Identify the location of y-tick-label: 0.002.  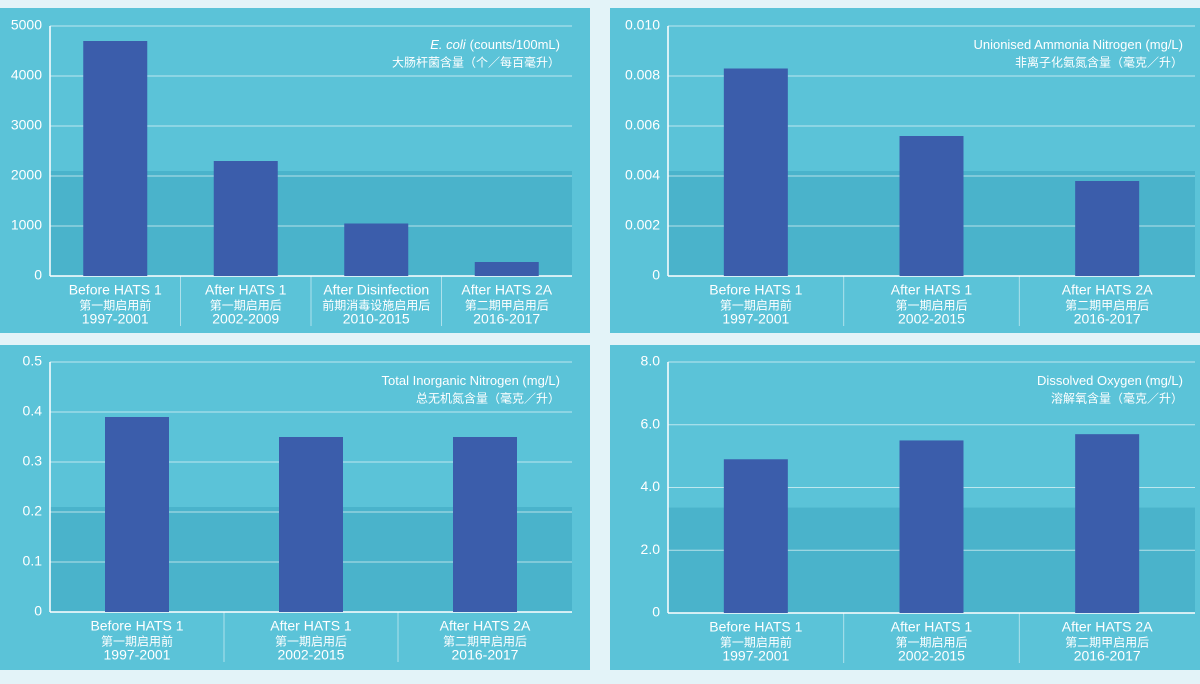
(642, 225).